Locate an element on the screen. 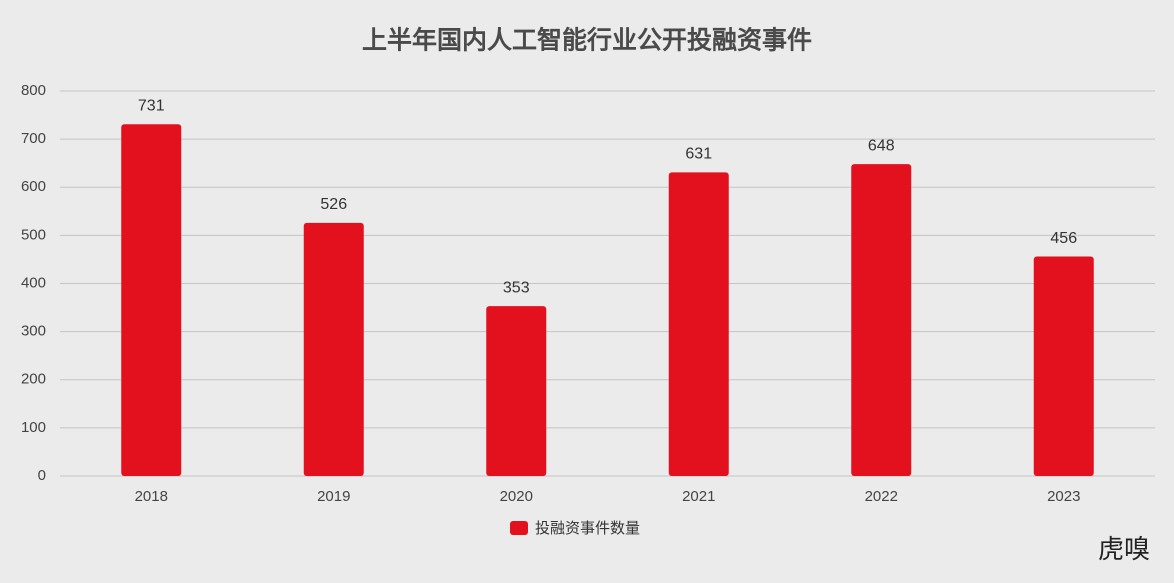 The height and width of the screenshot is (583, 1174). data-label: 631 is located at coordinates (698, 154).